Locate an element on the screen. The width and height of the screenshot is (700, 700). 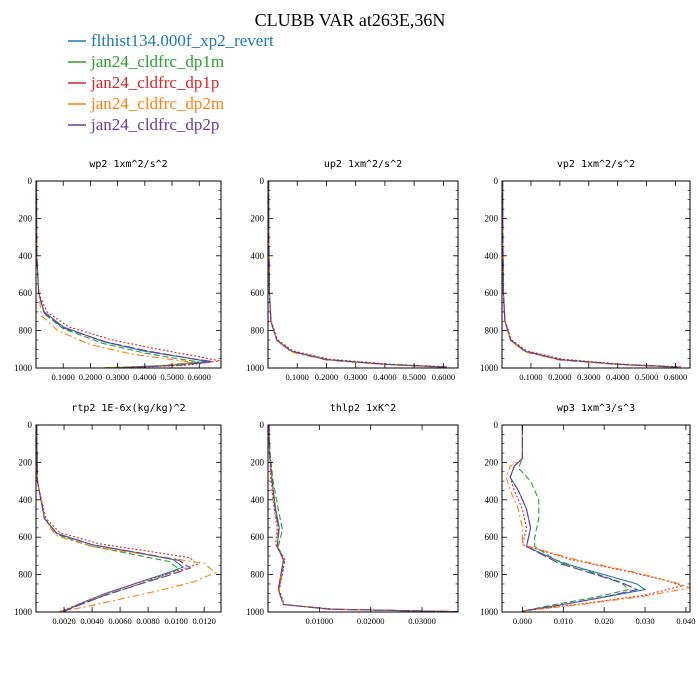
panel-title: rtp2 1E-6x(kg/kg)^2 is located at coordinates (128, 408).